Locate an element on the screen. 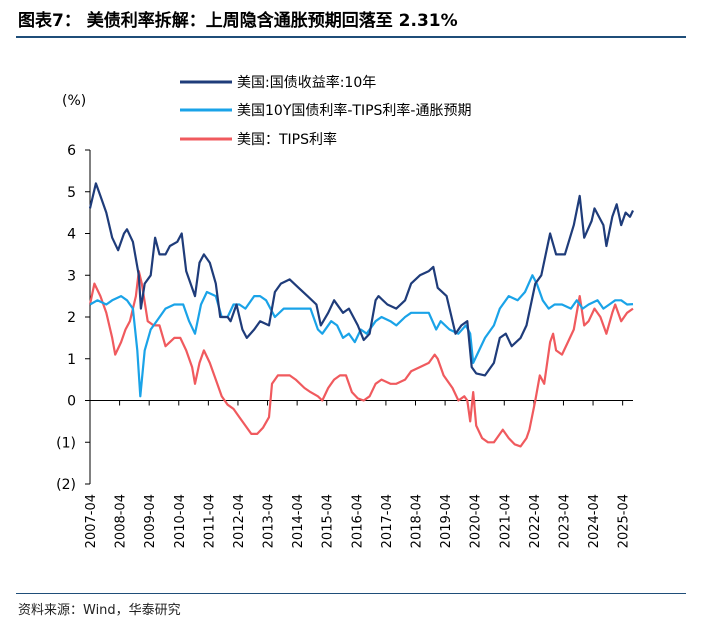 This screenshot has height=626, width=702. x-tick-label: 2014-04 is located at coordinates (298, 521).